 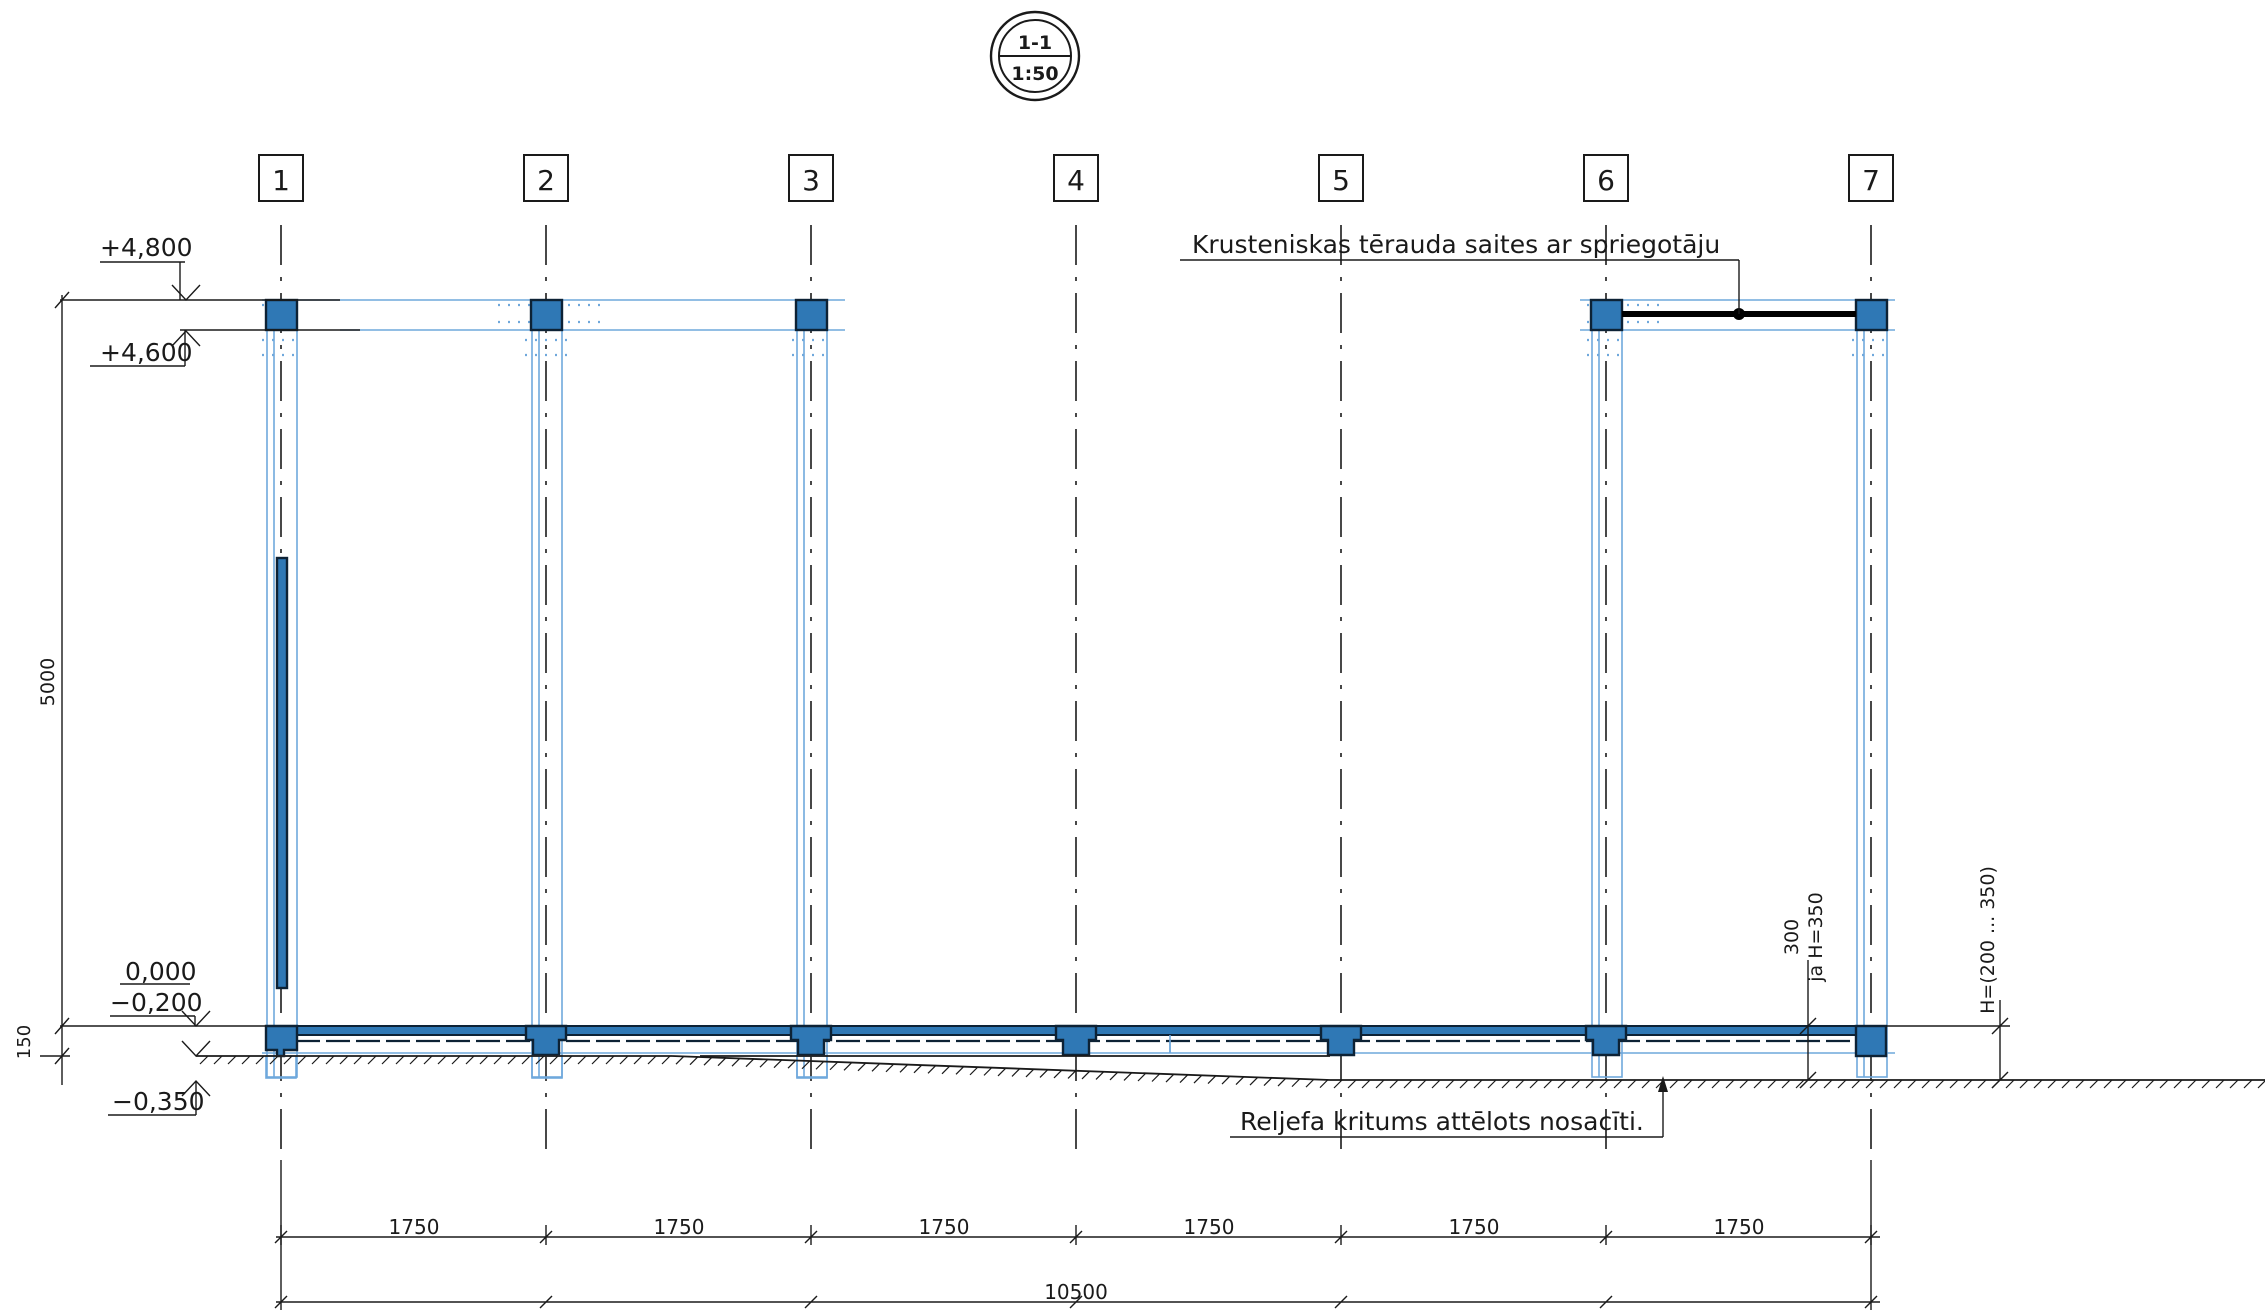 I want to click on level-floor: −0,200, so click(x=156, y=1002).